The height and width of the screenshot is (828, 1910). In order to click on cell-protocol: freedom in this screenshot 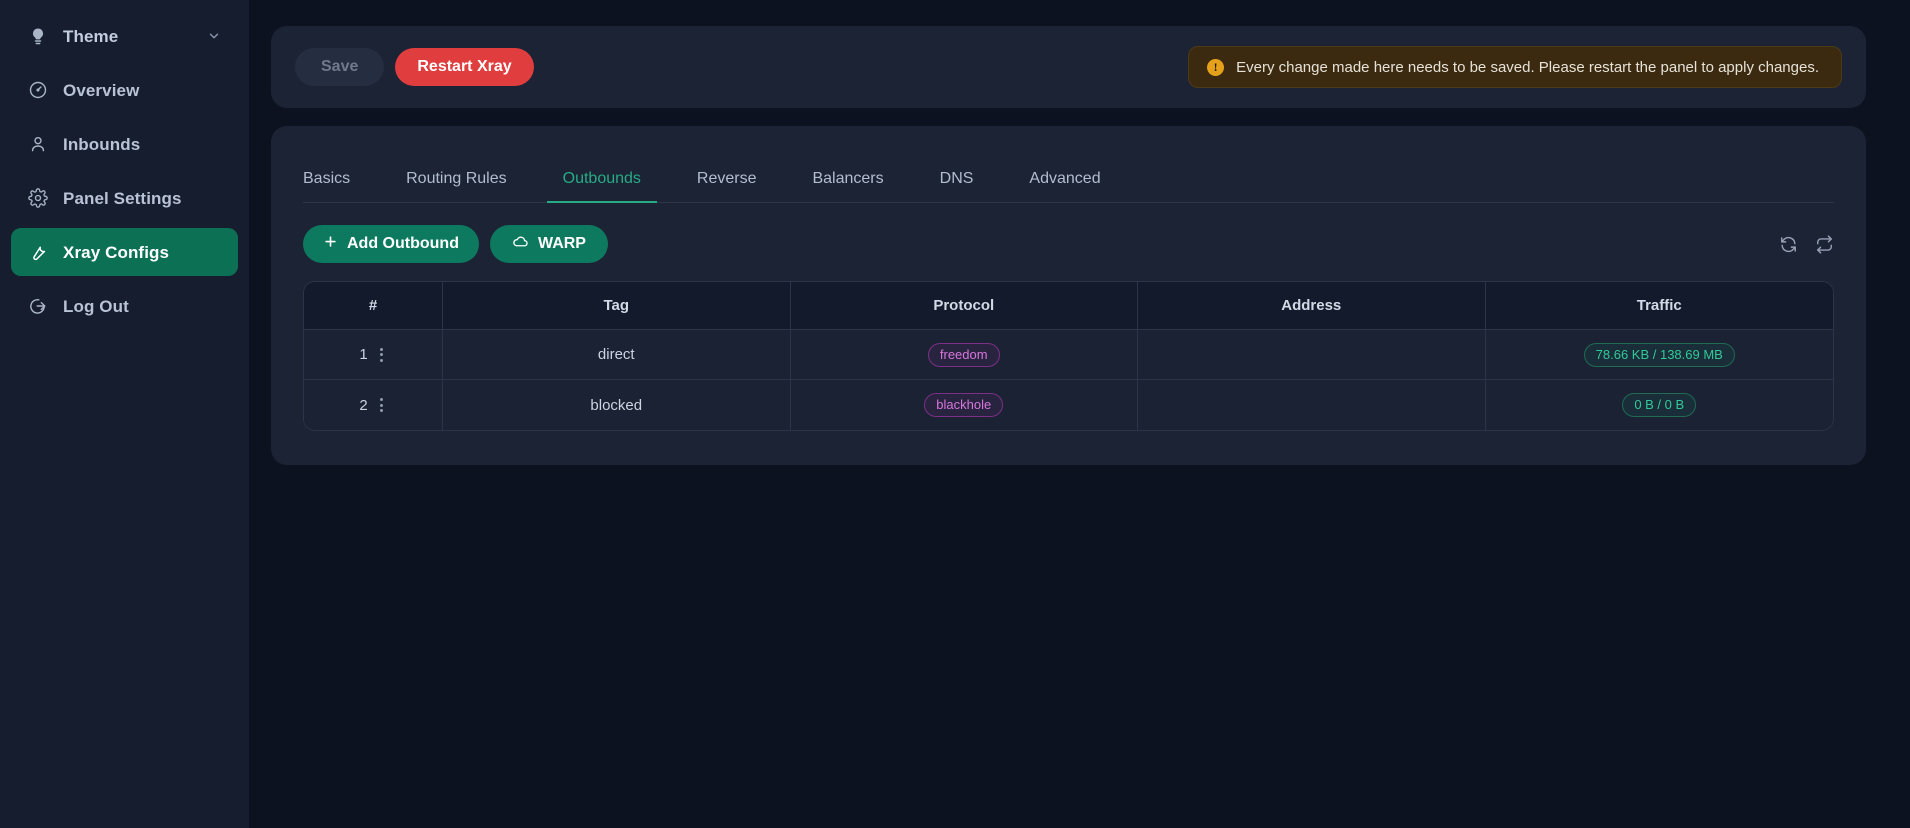, I will do `click(964, 355)`.